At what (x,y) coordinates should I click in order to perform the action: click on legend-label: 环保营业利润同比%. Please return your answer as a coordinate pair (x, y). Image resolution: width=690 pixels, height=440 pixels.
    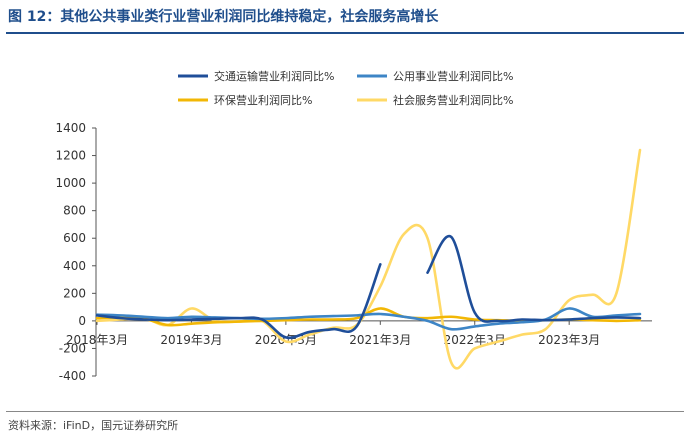
    Looking at the image, I should click on (263, 100).